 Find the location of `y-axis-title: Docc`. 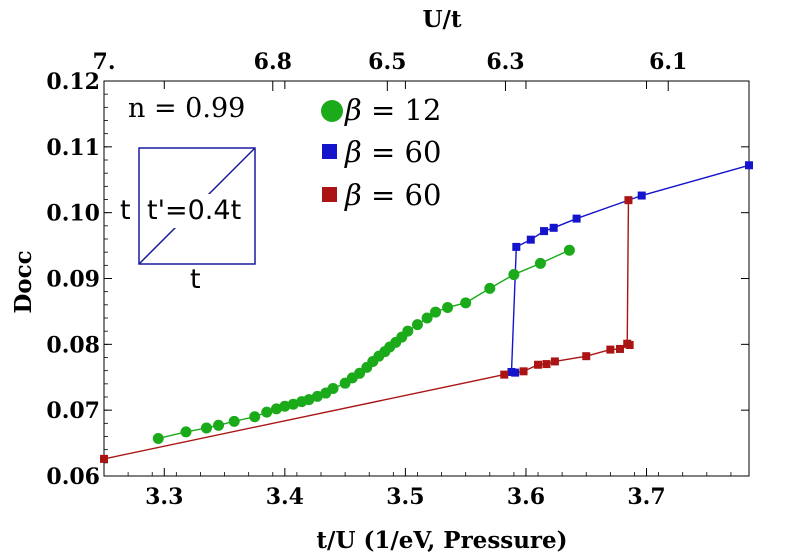

y-axis-title: Docc is located at coordinates (23, 281).